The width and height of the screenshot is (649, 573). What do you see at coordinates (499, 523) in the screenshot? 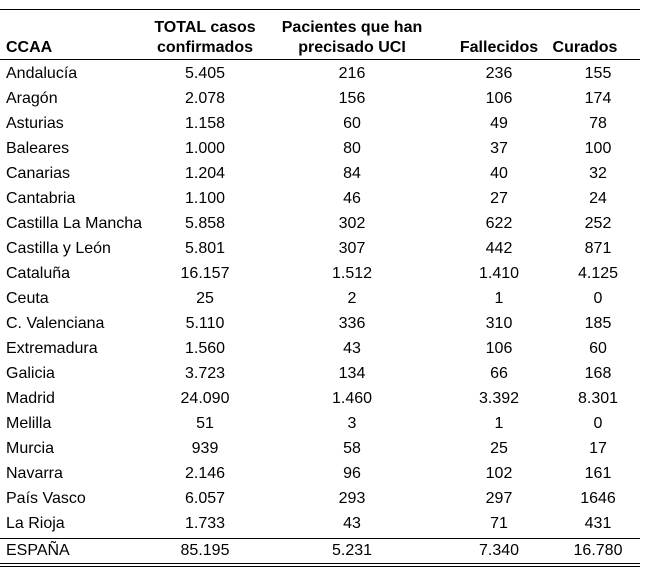
I see `cell-fallecidos: 71` at bounding box center [499, 523].